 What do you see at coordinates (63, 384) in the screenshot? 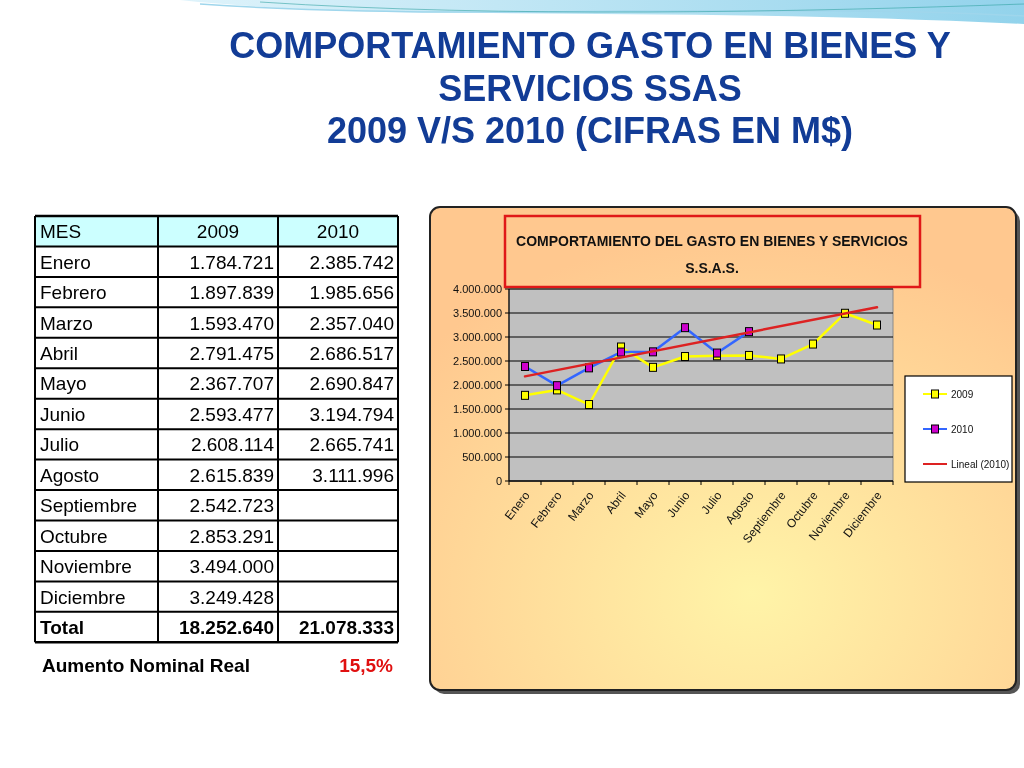
I see `category-label: Mayo` at bounding box center [63, 384].